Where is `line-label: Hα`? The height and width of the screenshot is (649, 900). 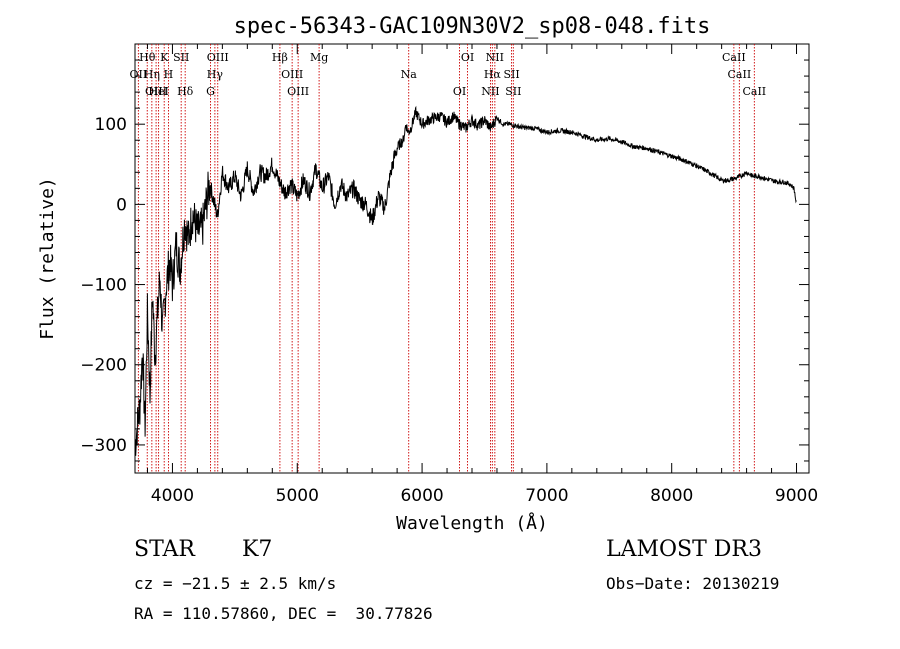
line-label: Hα is located at coordinates (493, 74).